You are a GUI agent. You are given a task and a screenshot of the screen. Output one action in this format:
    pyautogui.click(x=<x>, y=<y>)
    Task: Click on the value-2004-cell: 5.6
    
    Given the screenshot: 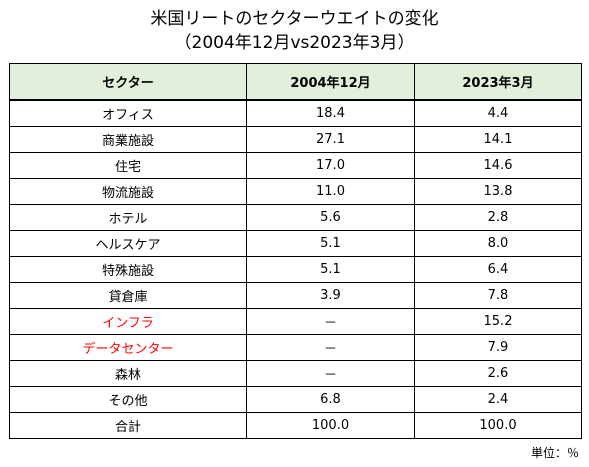 What is the action you would take?
    pyautogui.click(x=331, y=218)
    